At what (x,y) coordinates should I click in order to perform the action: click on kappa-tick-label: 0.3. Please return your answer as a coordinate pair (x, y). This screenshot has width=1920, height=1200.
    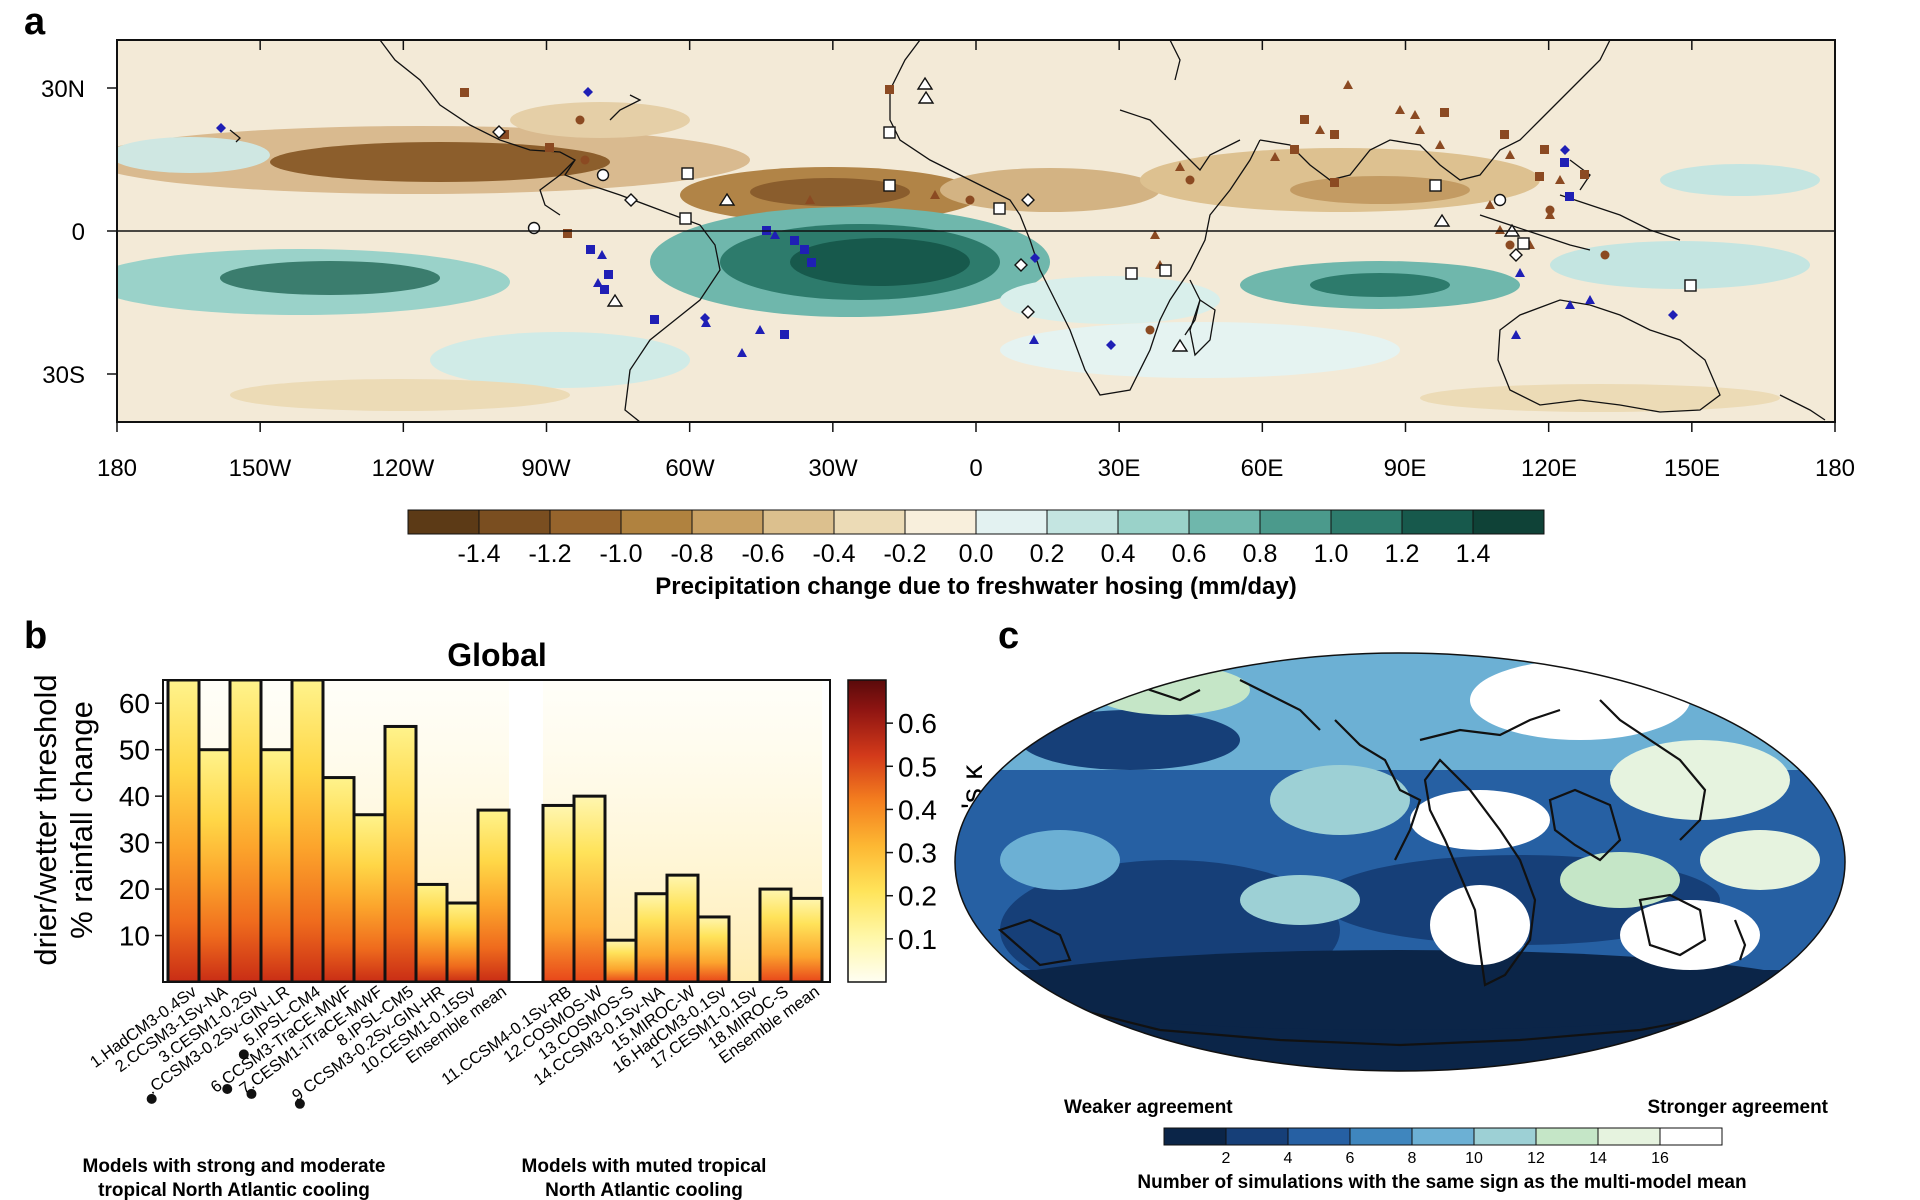
    Looking at the image, I should click on (917, 853).